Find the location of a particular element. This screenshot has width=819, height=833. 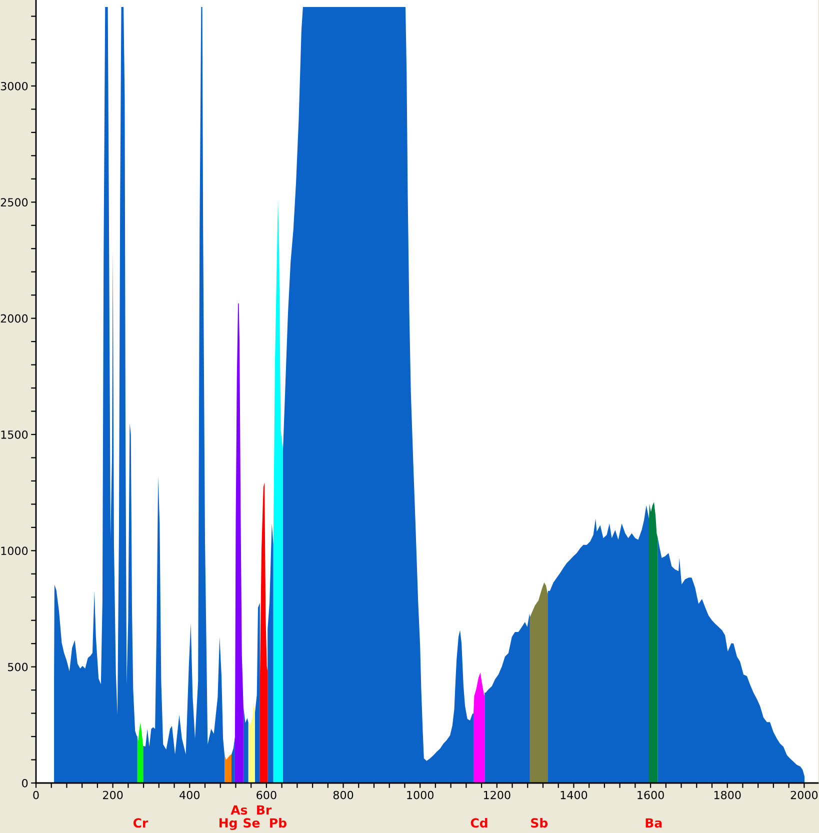

x-tick-label: 1200 is located at coordinates (497, 795).